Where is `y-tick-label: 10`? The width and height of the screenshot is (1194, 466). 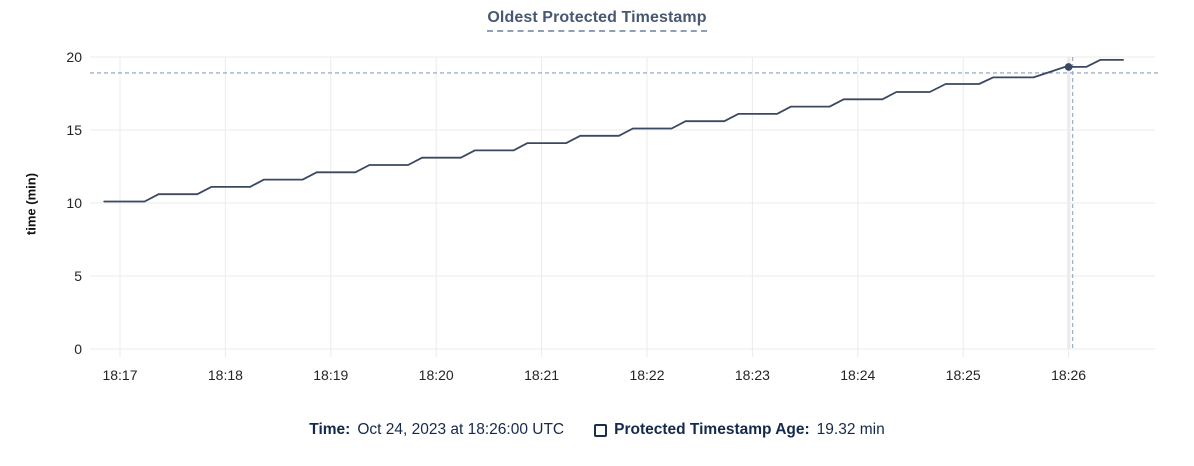 y-tick-label: 10 is located at coordinates (74, 203).